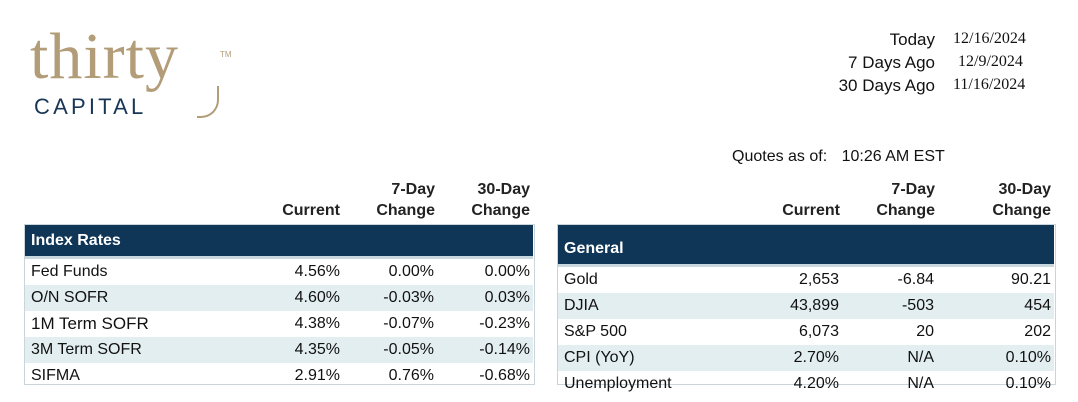  Describe the element at coordinates (539, 64) in the screenshot. I see `date-row-7-days: 7 Days Ago 12/9/2024` at that location.